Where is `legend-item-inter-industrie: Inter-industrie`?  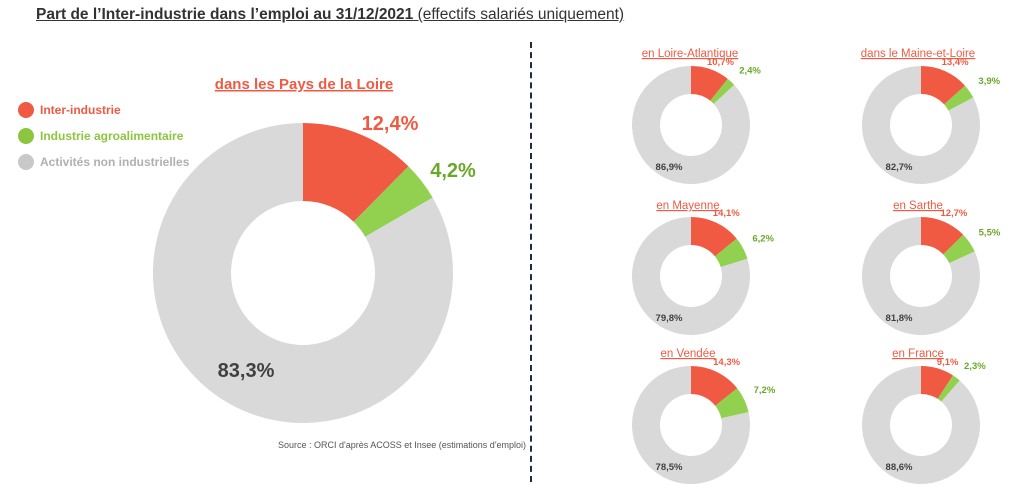 legend-item-inter-industrie: Inter-industrie is located at coordinates (103, 110).